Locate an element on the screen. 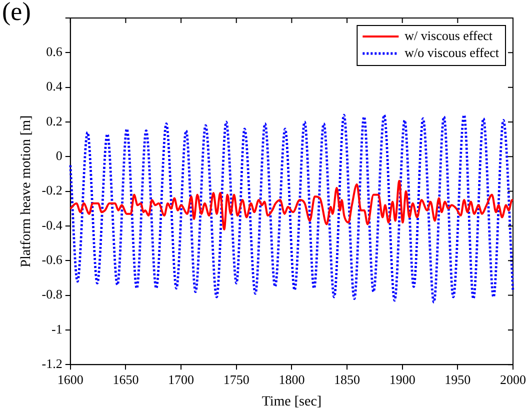 Image resolution: width=529 pixels, height=414 pixels. x-tick-label: 1850 is located at coordinates (347, 379).